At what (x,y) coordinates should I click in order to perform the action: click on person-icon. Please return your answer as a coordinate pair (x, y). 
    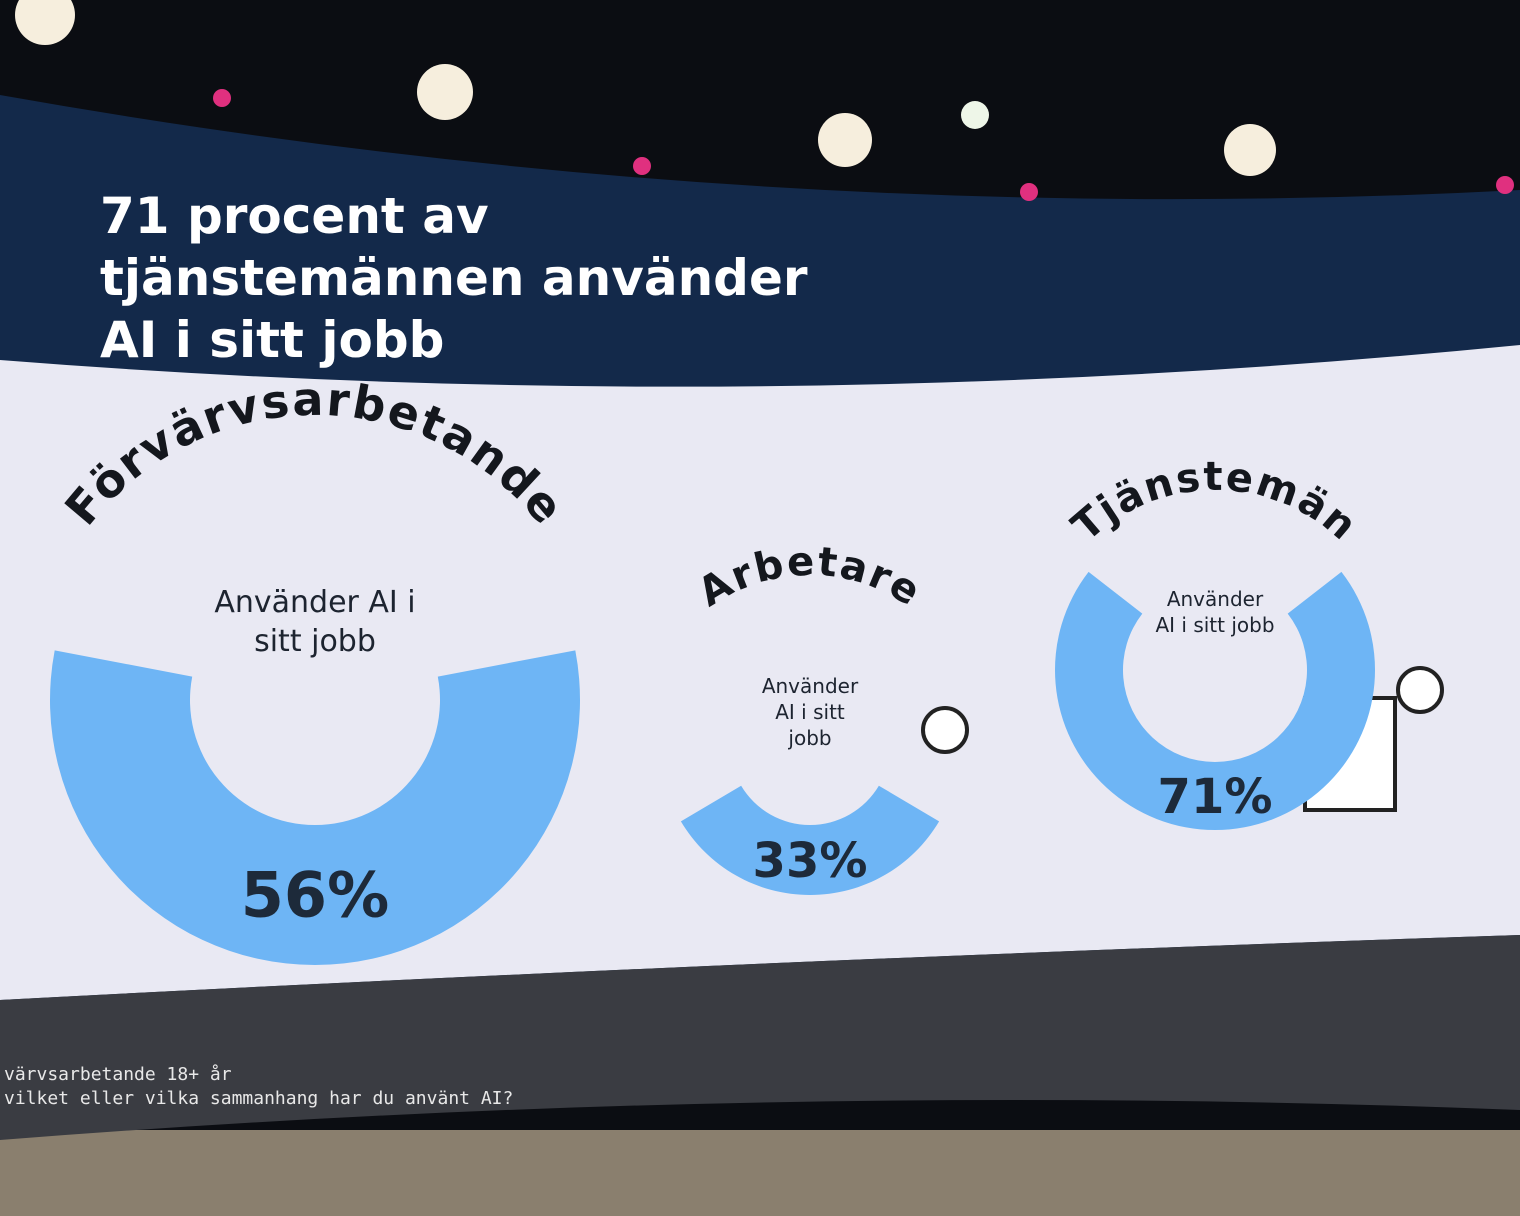
    Looking at the image, I should click on (1420, 690).